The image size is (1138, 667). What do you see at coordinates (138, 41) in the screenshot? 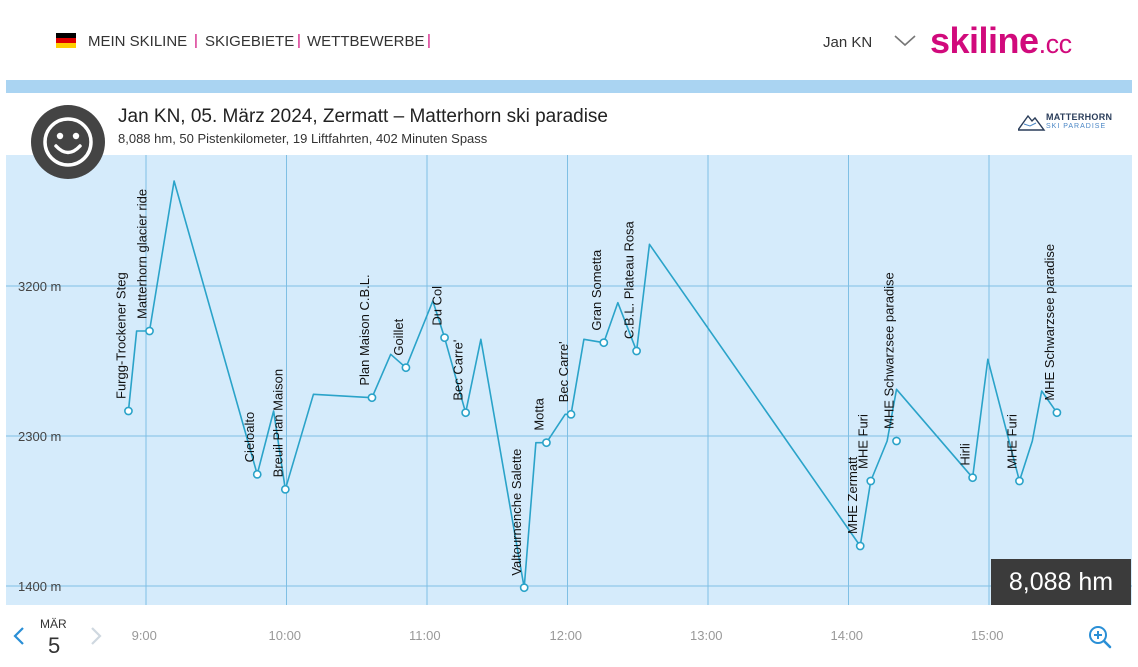
I see `nav-link-mein-skiline: MEIN SKILINE` at bounding box center [138, 41].